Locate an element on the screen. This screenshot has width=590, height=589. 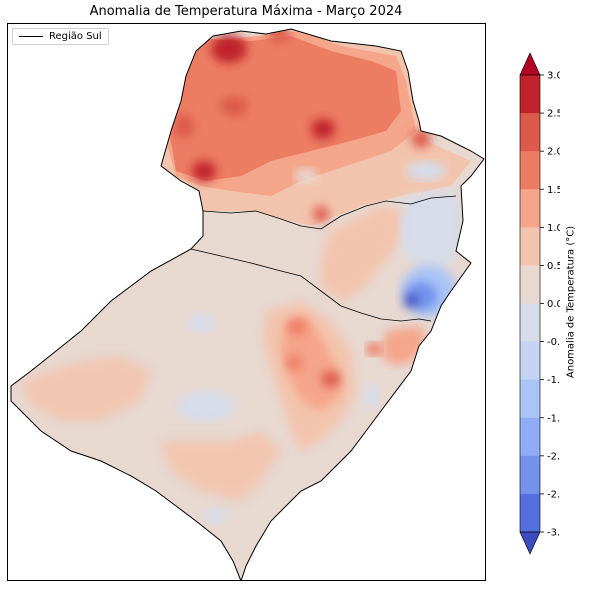
legend-line-swatch is located at coordinates (31, 36).